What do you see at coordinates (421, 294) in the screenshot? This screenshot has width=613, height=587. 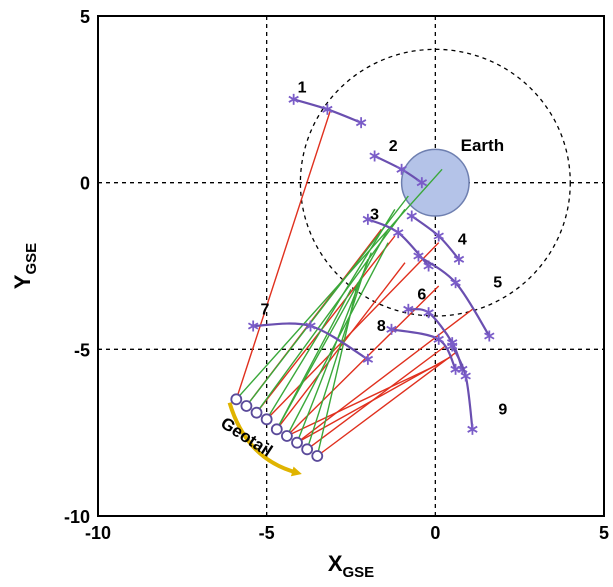 I see `station-label: 6` at bounding box center [421, 294].